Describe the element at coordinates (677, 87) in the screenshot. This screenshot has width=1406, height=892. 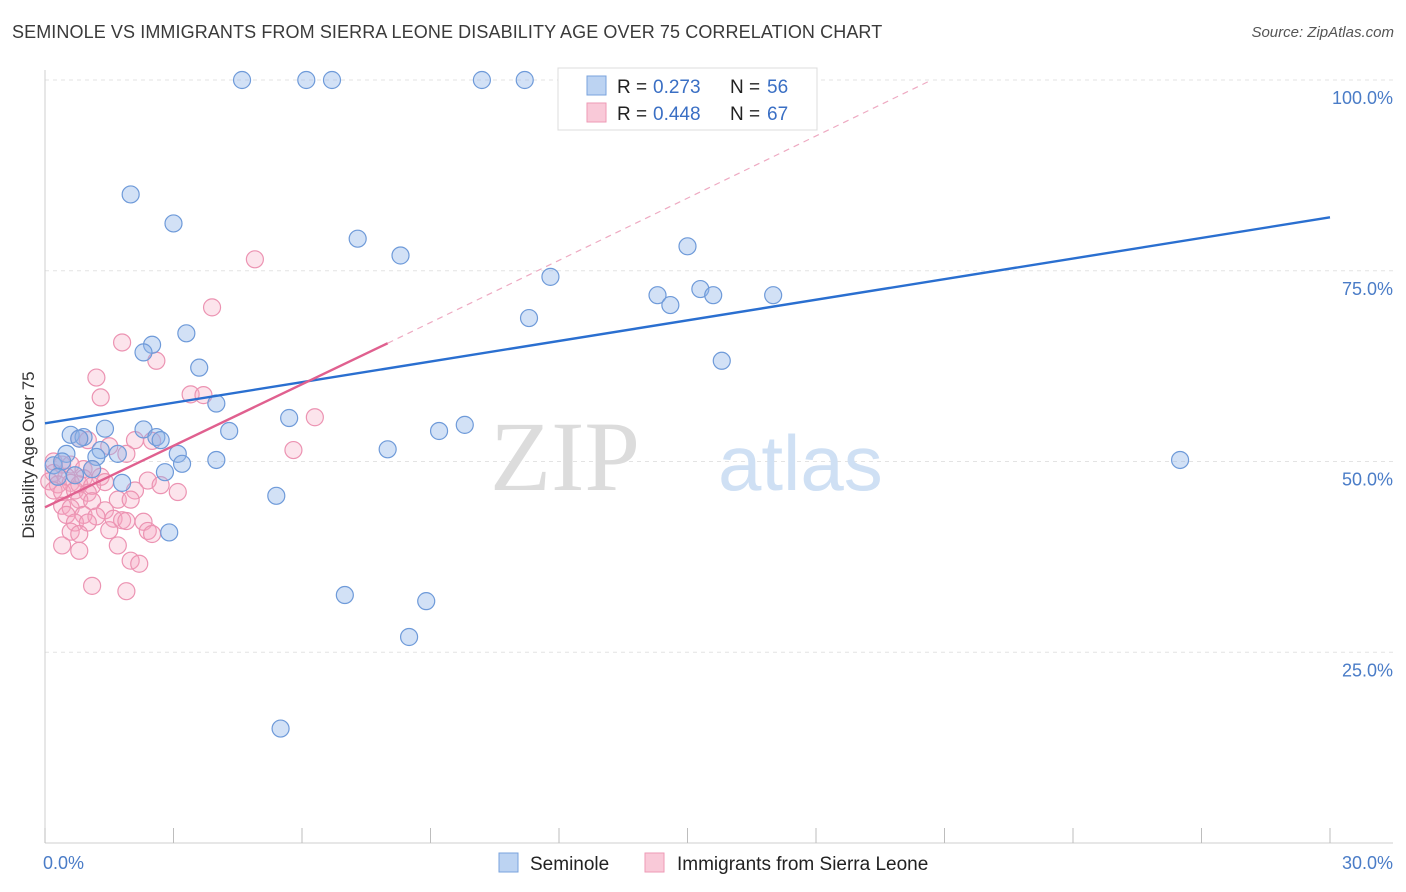
I see `legend-r-value-1: 0.273` at that location.